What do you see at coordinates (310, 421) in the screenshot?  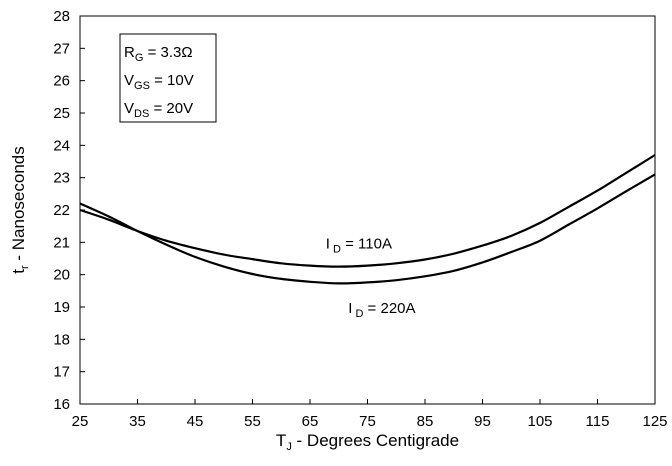 I see `x-tick-label: 65` at bounding box center [310, 421].